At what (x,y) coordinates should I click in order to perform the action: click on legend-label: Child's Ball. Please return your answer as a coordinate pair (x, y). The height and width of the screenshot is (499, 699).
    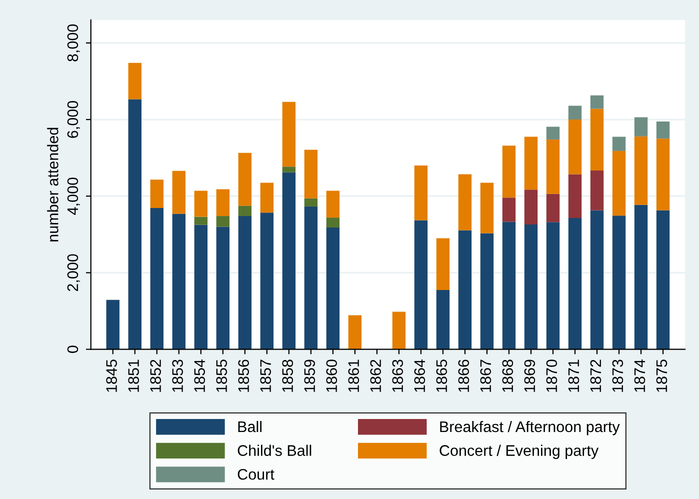
    Looking at the image, I should click on (275, 450).